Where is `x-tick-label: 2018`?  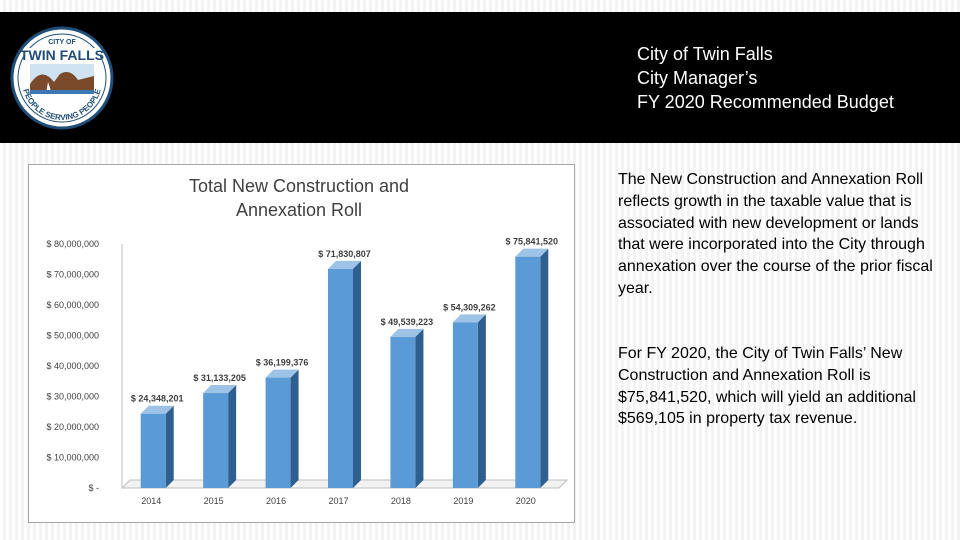
x-tick-label: 2018 is located at coordinates (401, 501).